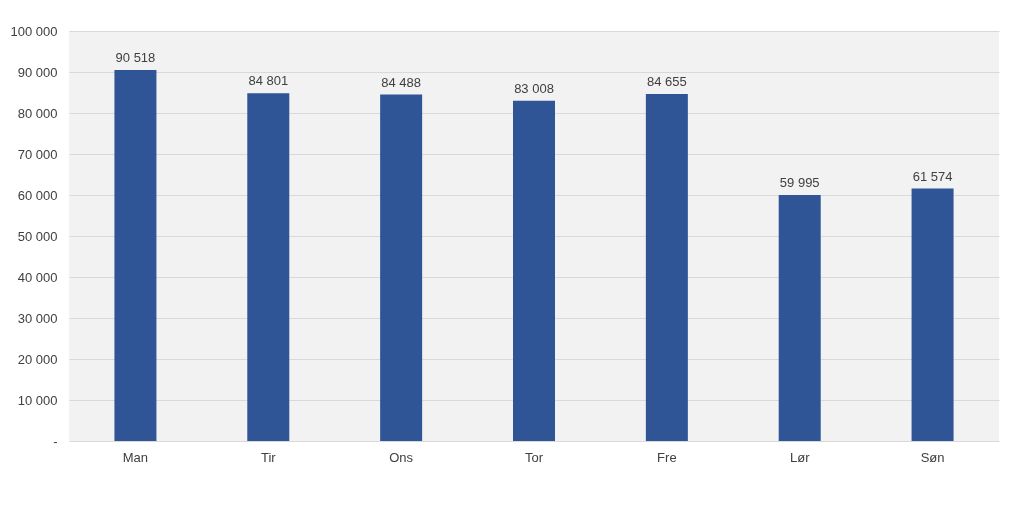 This screenshot has height=507, width=1031. I want to click on y-tick-label: 60 000, so click(37, 195).